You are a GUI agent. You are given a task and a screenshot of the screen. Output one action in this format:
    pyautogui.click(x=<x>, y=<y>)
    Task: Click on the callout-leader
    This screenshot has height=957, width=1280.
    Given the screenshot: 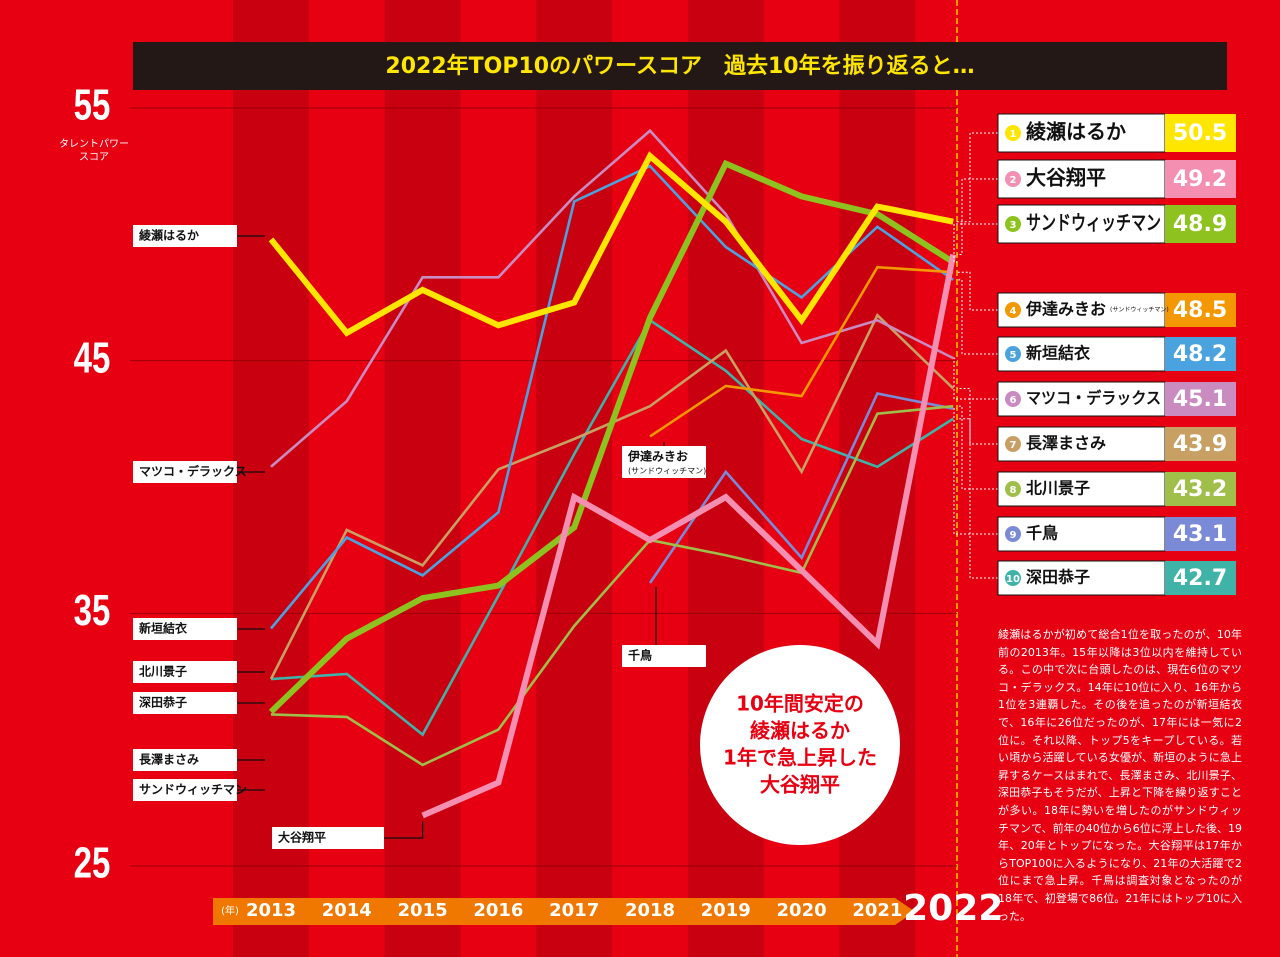 What is the action you would take?
    pyautogui.click(x=404, y=830)
    